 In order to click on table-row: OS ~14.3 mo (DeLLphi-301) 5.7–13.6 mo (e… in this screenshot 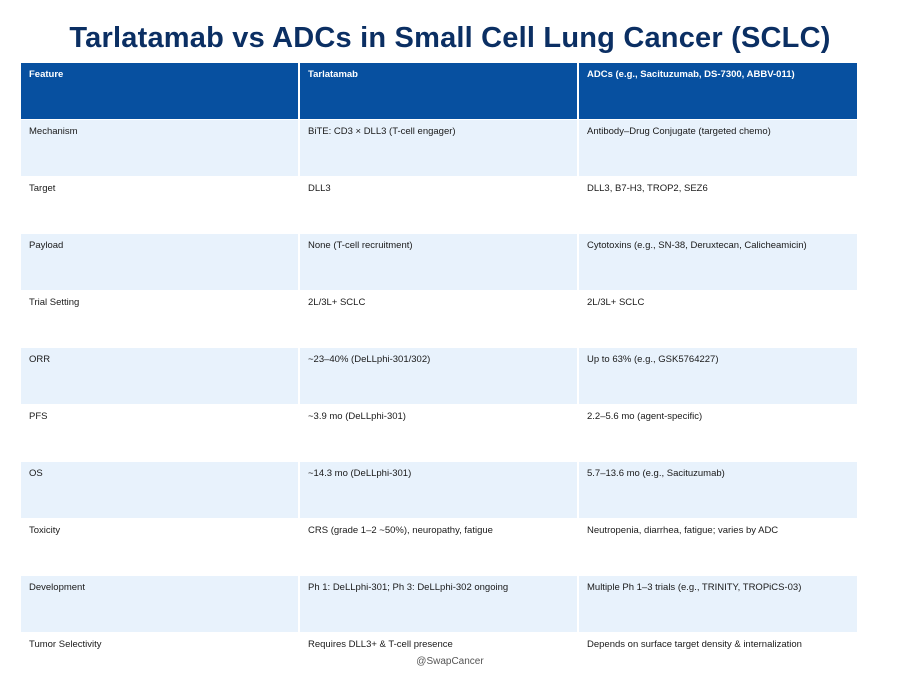, I will do `click(439, 490)`.